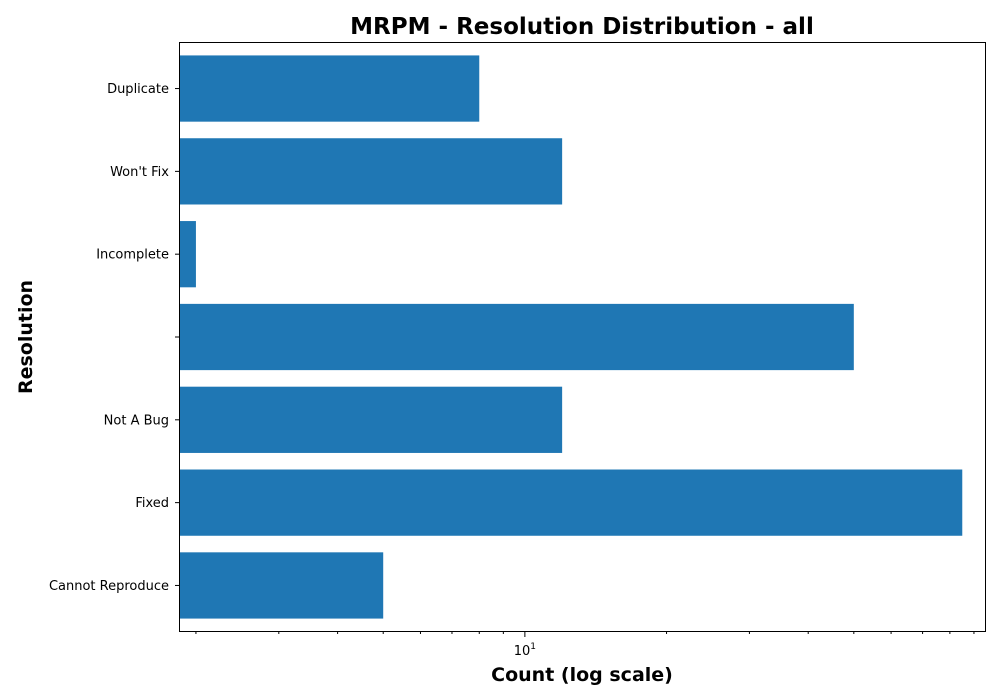  I want to click on y-axis-label: Resolution, so click(26, 337).